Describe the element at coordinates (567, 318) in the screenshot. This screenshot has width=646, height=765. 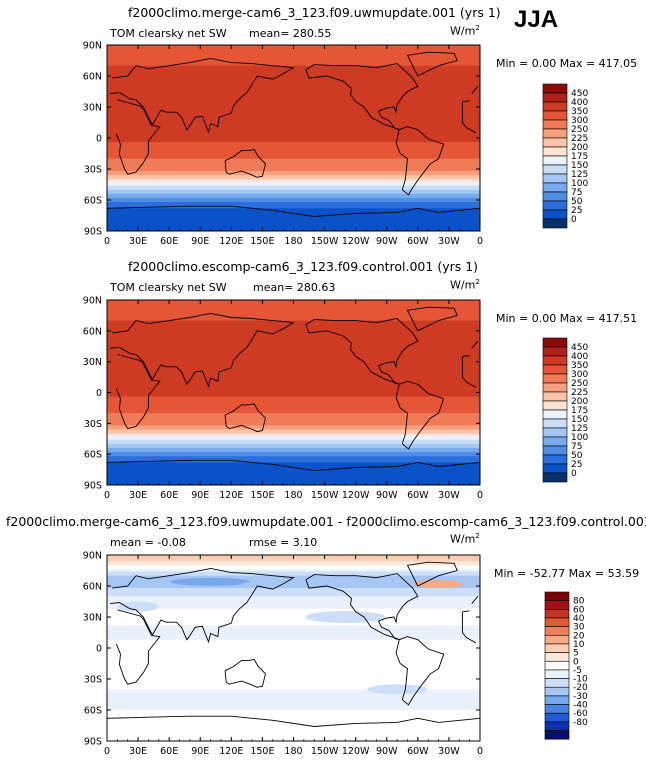
I see `panel2-minmax-label: Min = 0.00 Max = 417.51` at that location.